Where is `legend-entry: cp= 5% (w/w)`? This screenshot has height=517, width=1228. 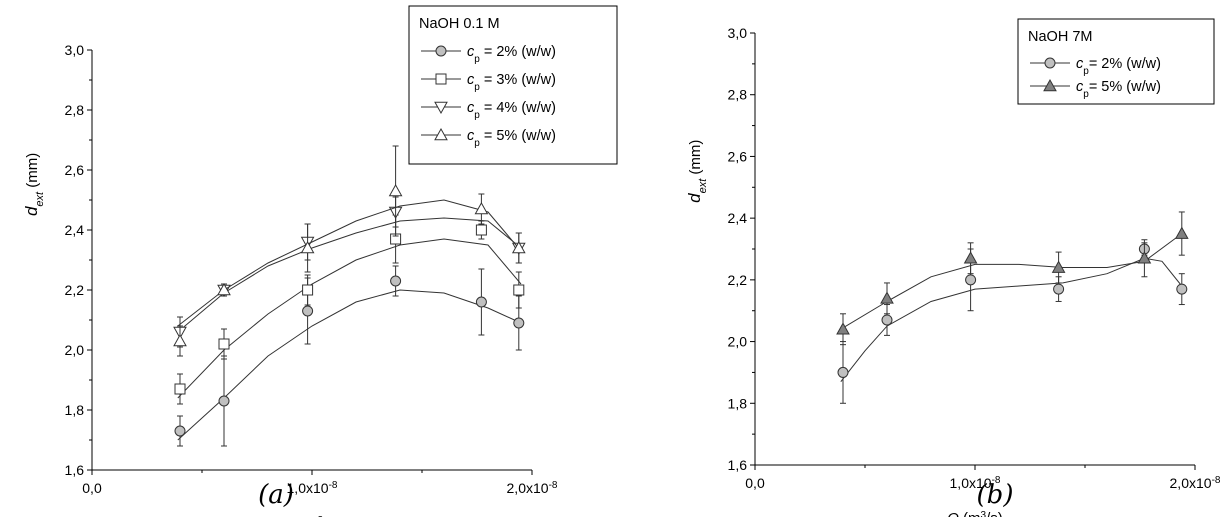
legend-entry: cp= 5% (w/w) is located at coordinates (1118, 89).